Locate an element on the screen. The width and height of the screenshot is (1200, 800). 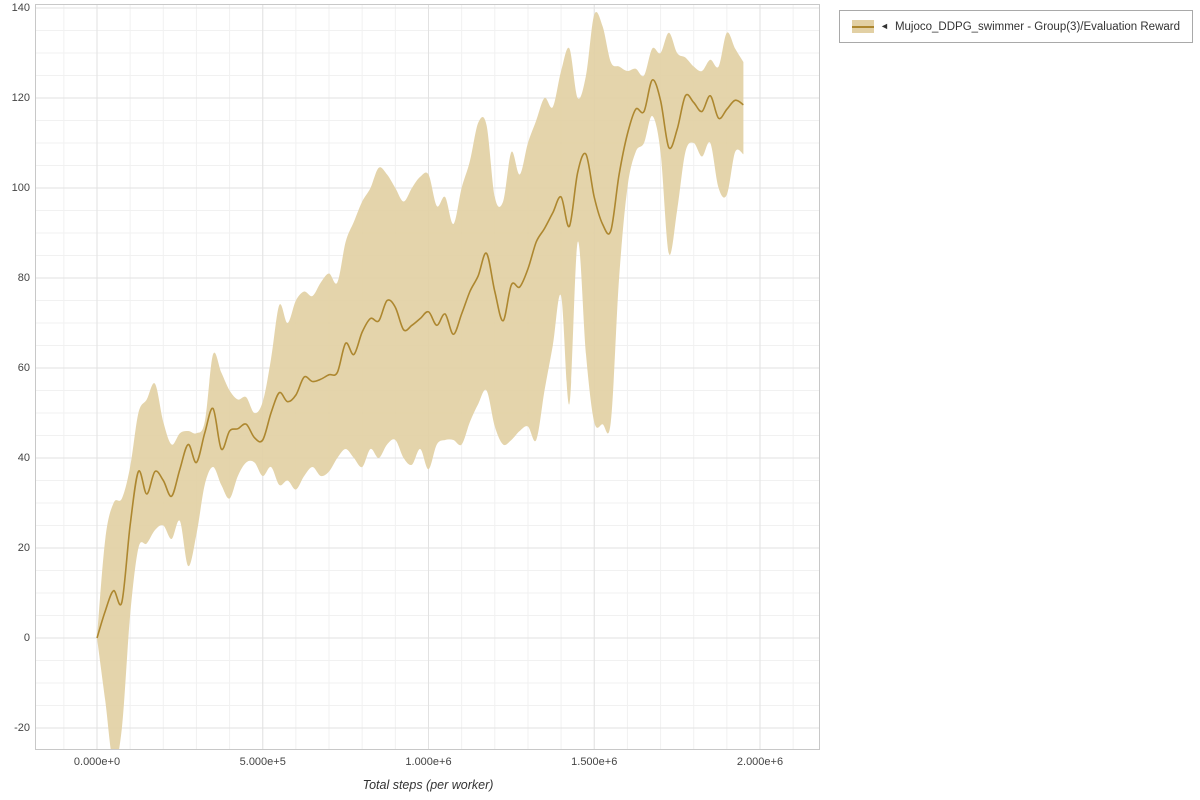
y-tick-label: 80 is located at coordinates (23, 278).